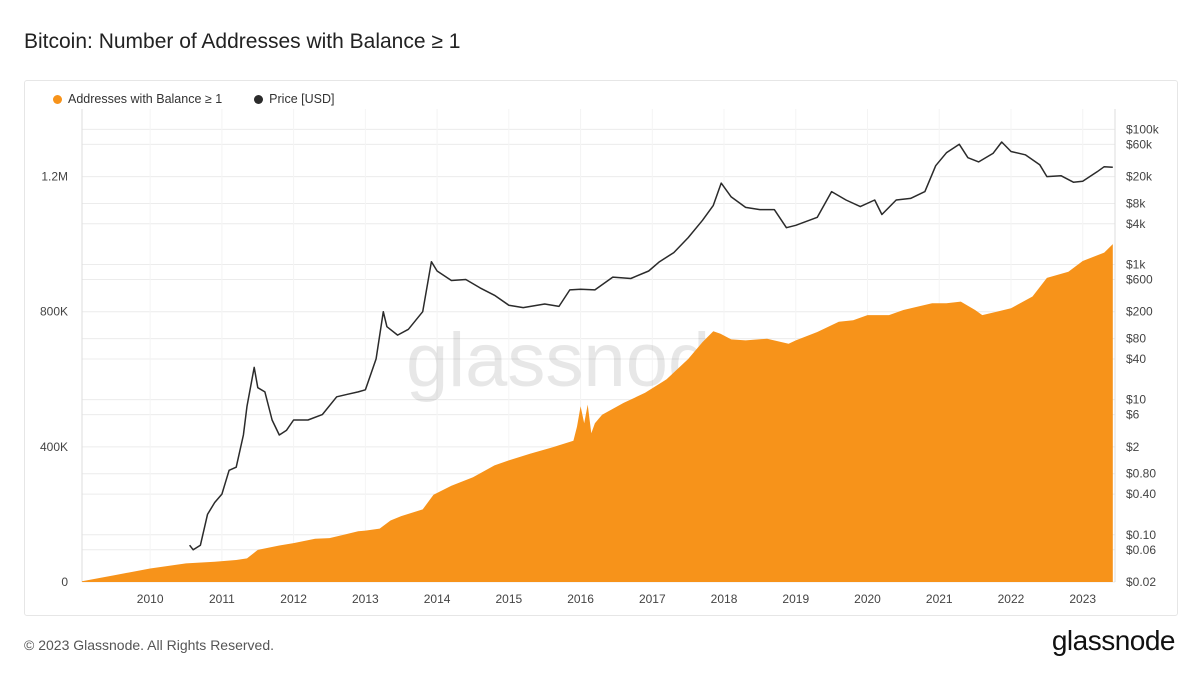 The height and width of the screenshot is (675, 1200). What do you see at coordinates (1136, 400) in the screenshot?
I see `y-right-tick-label: $10` at bounding box center [1136, 400].